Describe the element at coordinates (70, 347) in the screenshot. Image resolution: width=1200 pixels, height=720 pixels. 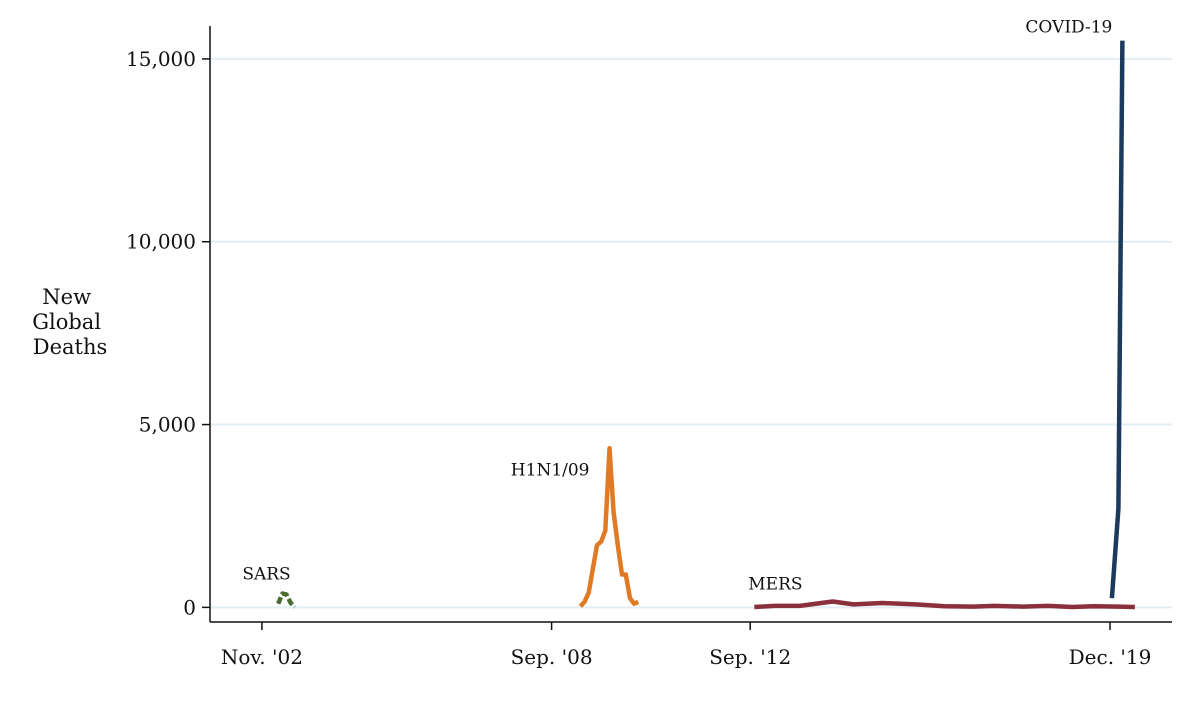
I see `y-axis-title-line-3: Deaths` at that location.